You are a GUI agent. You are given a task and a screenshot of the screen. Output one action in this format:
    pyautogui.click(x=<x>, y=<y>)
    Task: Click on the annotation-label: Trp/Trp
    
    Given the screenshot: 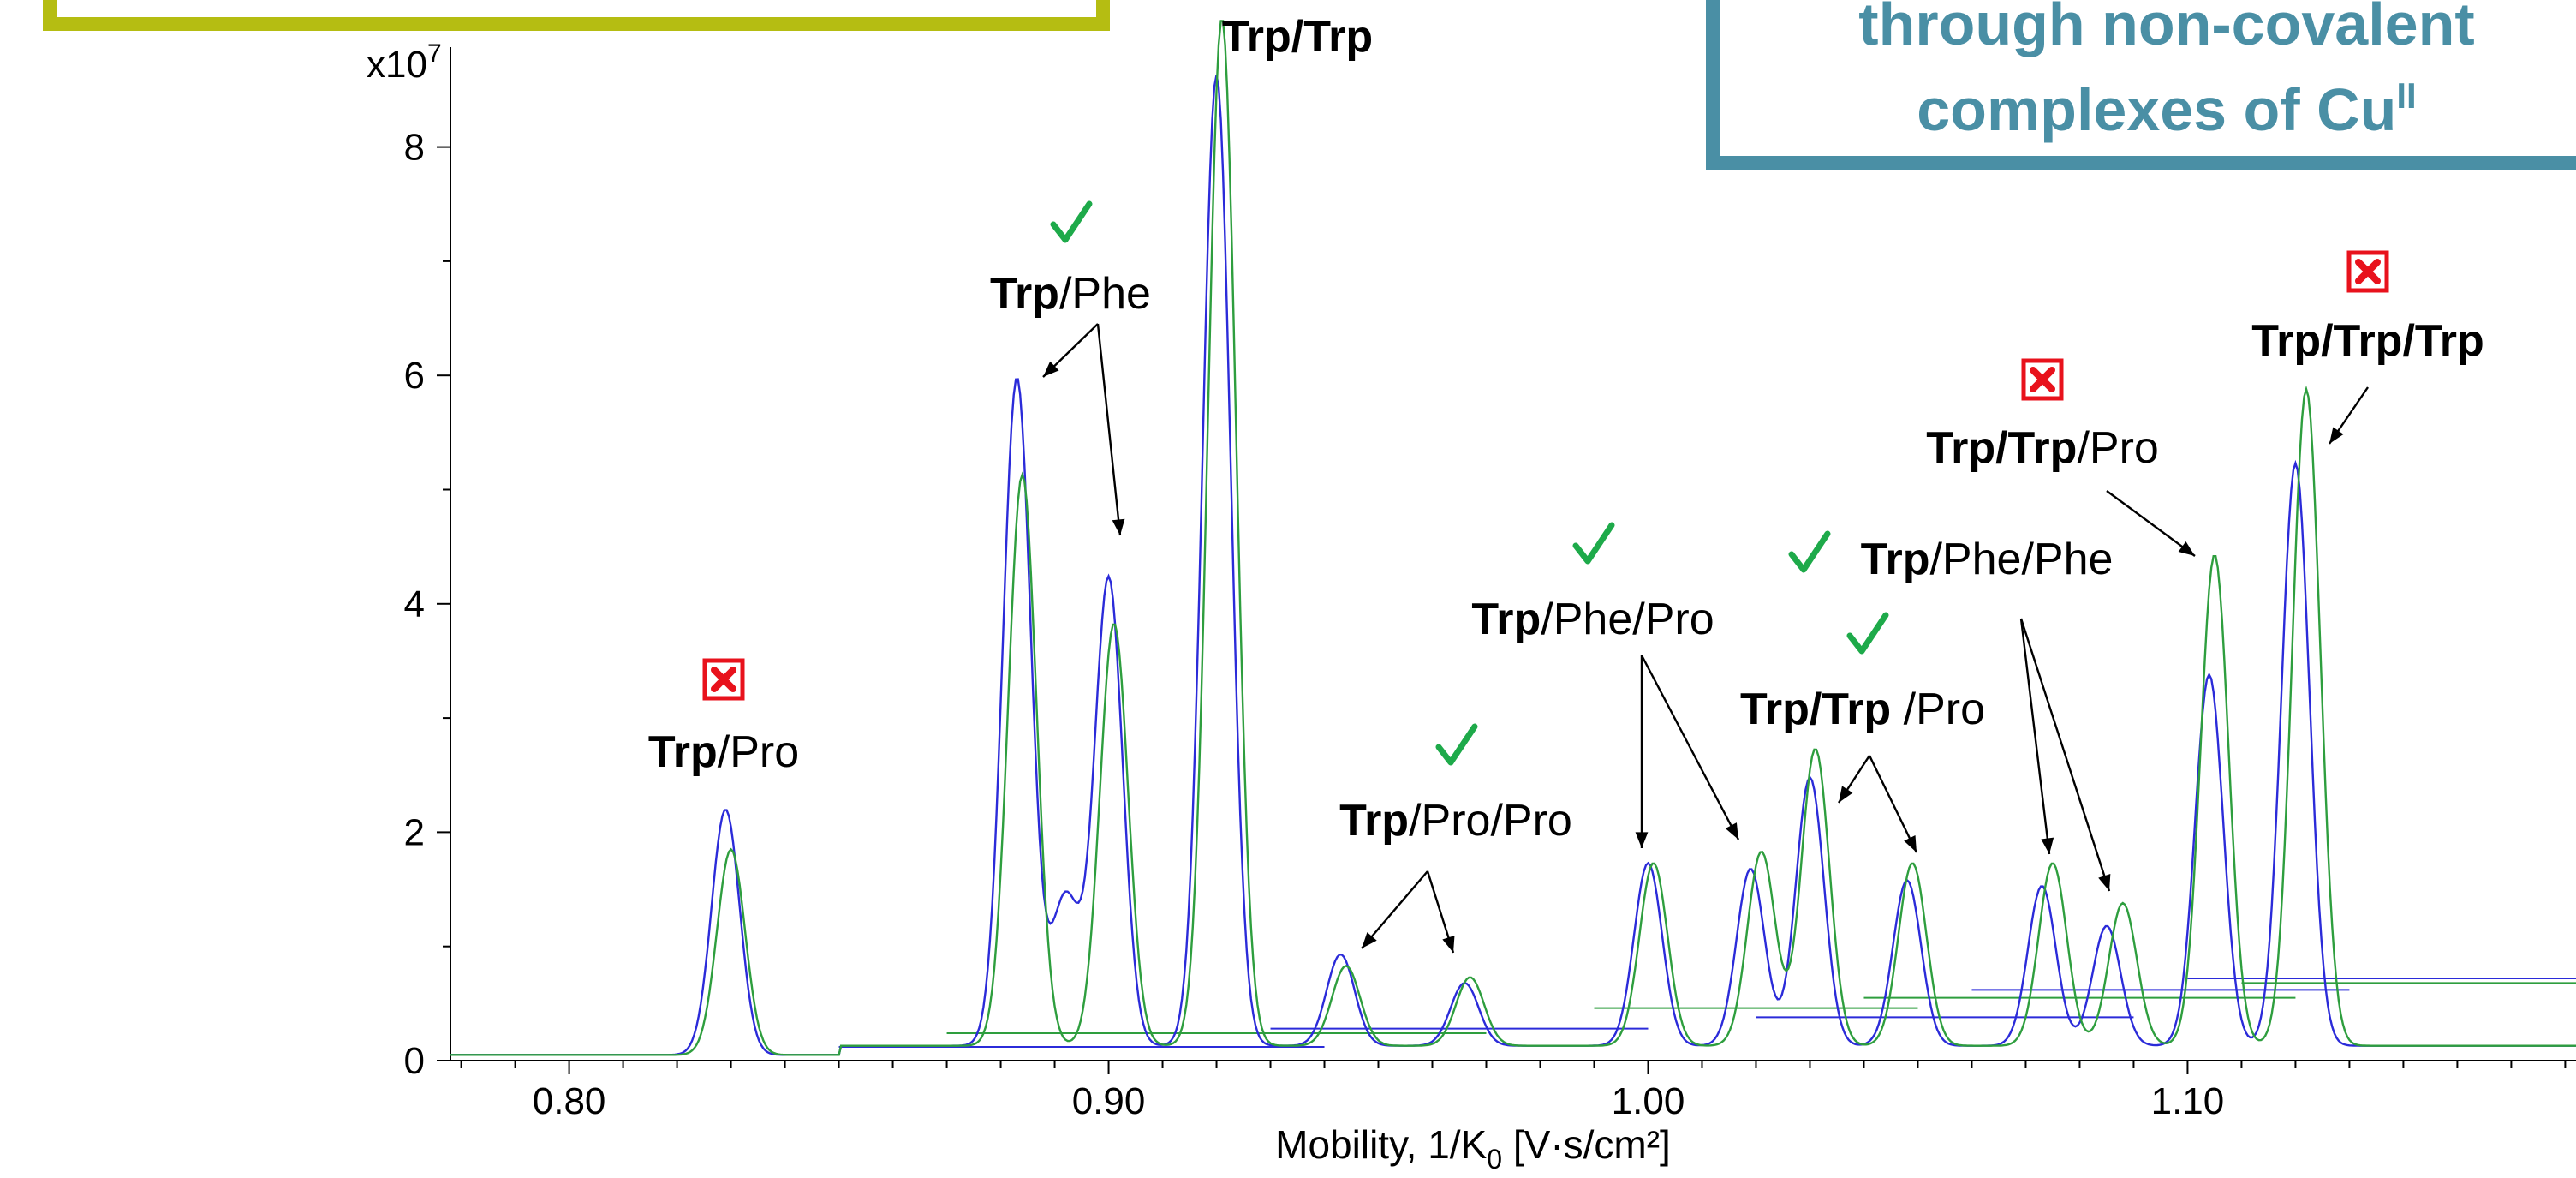 What is the action you would take?
    pyautogui.click(x=1298, y=37)
    